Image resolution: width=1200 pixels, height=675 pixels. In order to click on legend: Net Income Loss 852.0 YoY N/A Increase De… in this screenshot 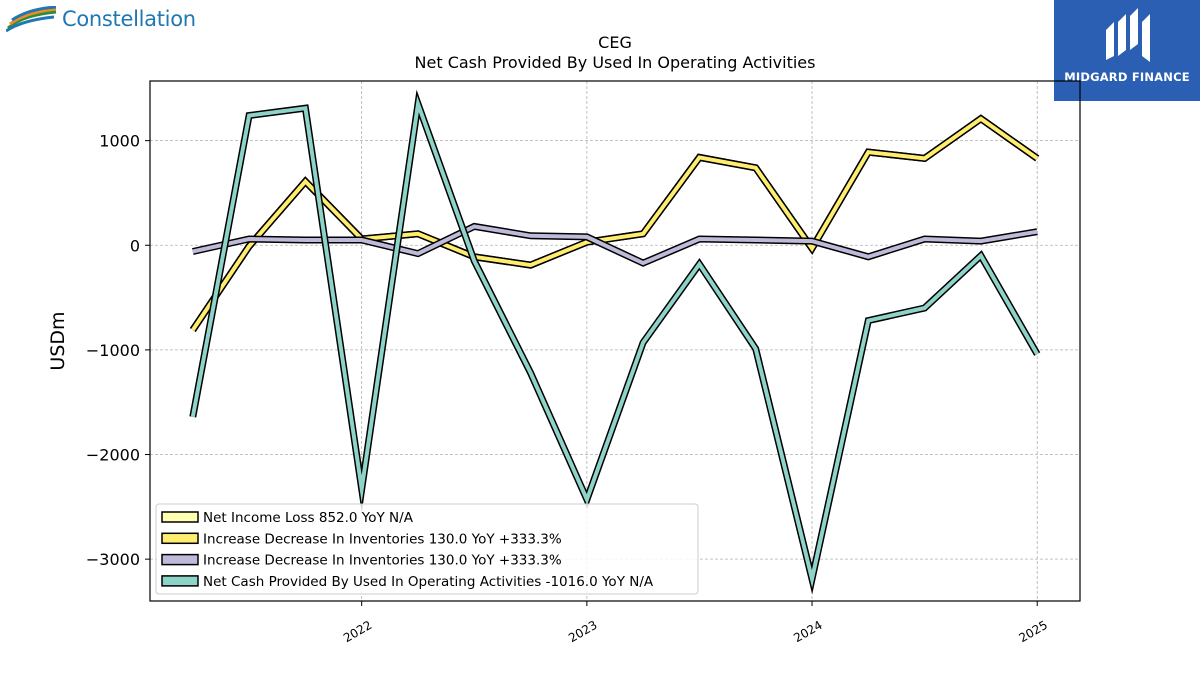, I will do `click(427, 549)`.